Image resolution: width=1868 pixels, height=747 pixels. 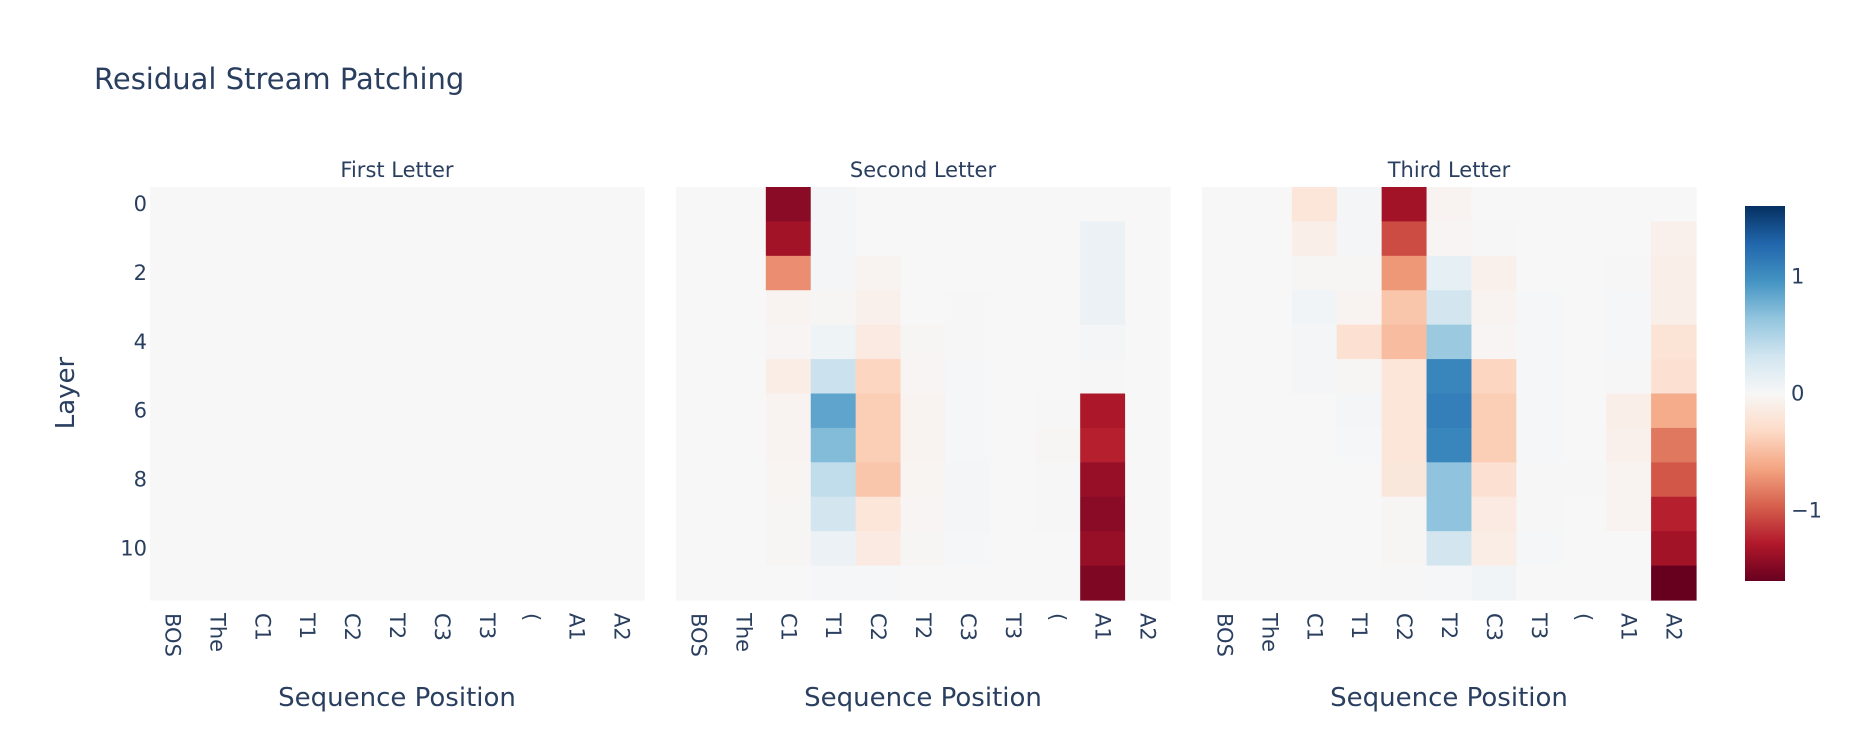 What do you see at coordinates (140, 204) in the screenshot?
I see `y-tick-label: 0` at bounding box center [140, 204].